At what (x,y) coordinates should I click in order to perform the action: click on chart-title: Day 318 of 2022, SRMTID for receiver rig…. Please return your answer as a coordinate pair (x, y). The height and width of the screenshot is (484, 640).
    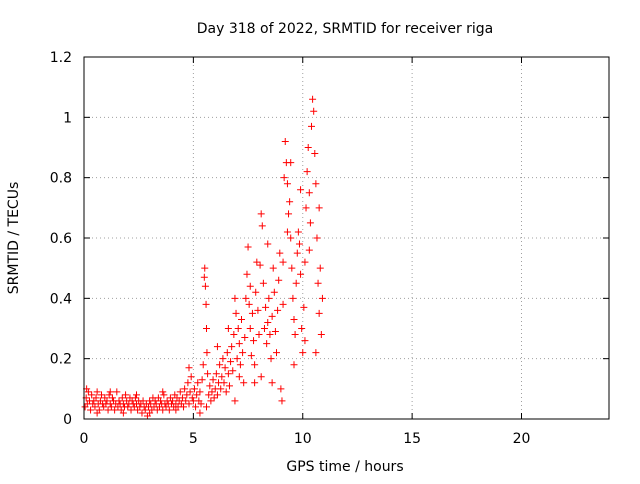
    Looking at the image, I should click on (345, 29).